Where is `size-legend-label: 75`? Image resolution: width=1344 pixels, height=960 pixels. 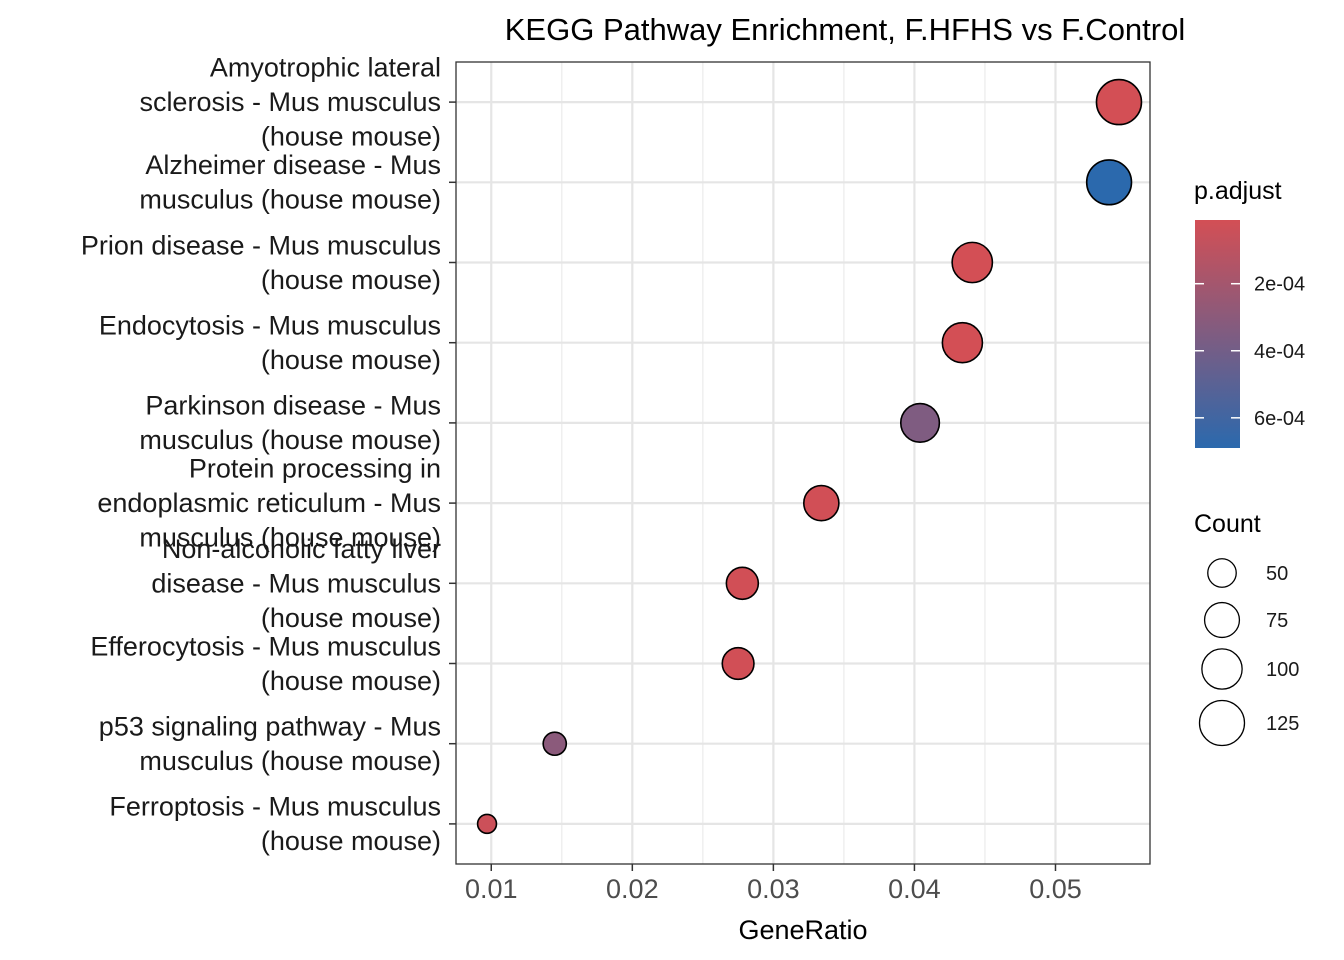 size-legend-label: 75 is located at coordinates (1277, 621).